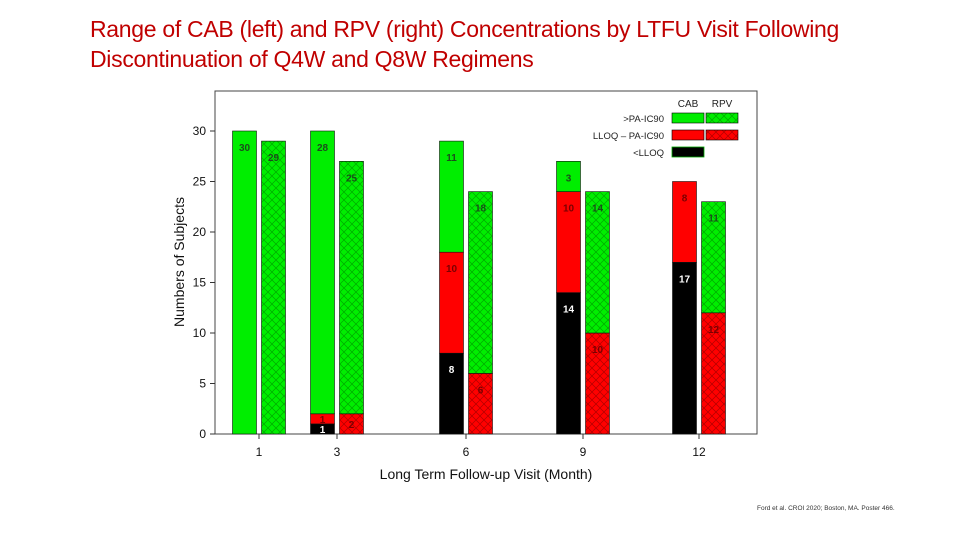 The width and height of the screenshot is (960, 540). I want to click on legend-swatch-cab-between, so click(688, 135).